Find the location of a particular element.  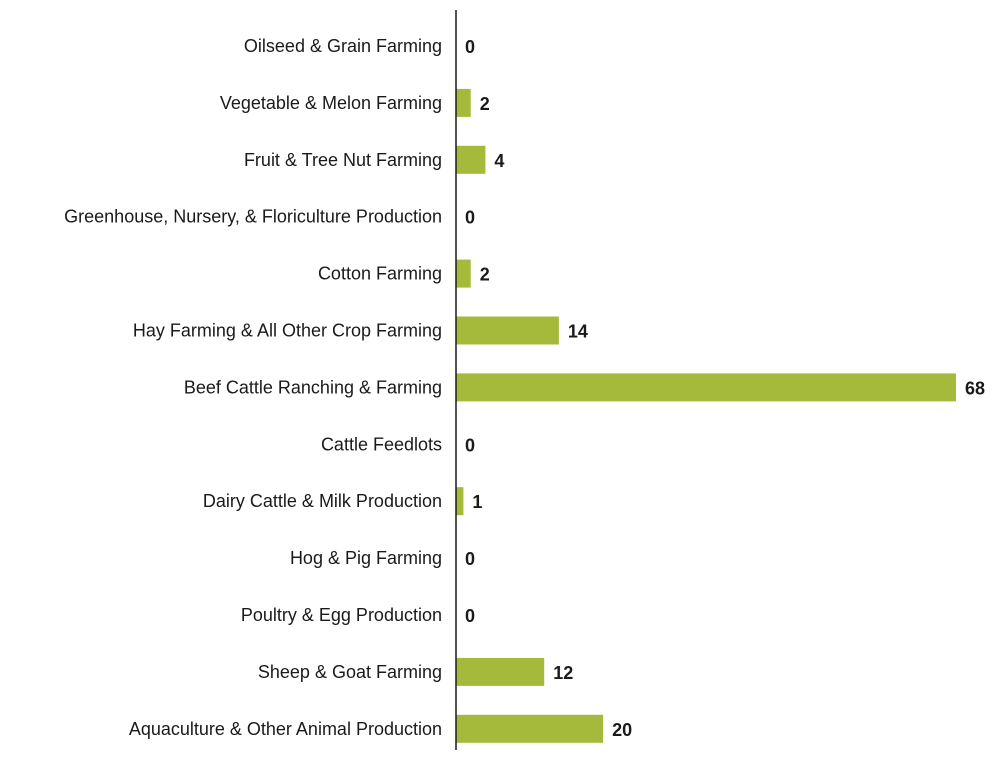

value-label: 14 is located at coordinates (578, 332).